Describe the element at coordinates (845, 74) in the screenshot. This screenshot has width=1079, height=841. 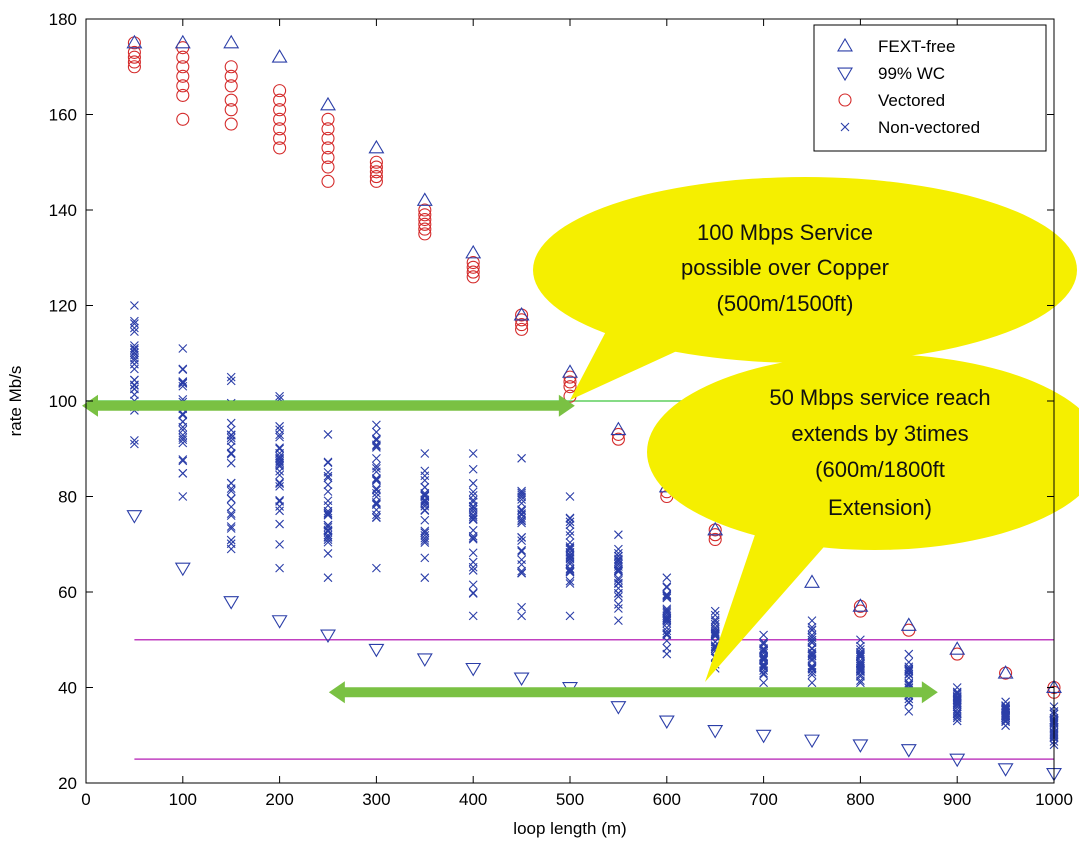
I see `legend-marker-wc99` at that location.